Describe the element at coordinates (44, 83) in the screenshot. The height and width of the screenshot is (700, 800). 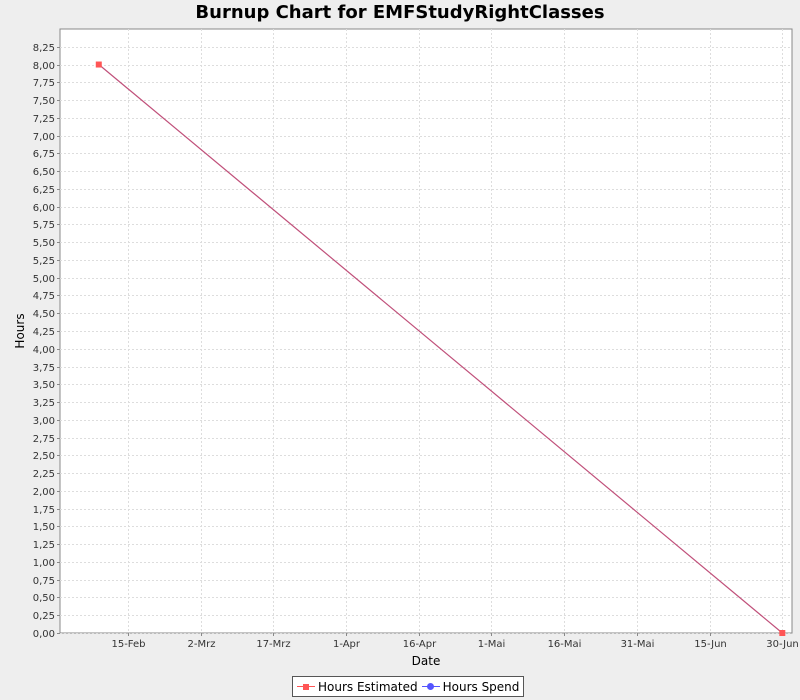
I see `y-tick-label: 7,75` at that location.